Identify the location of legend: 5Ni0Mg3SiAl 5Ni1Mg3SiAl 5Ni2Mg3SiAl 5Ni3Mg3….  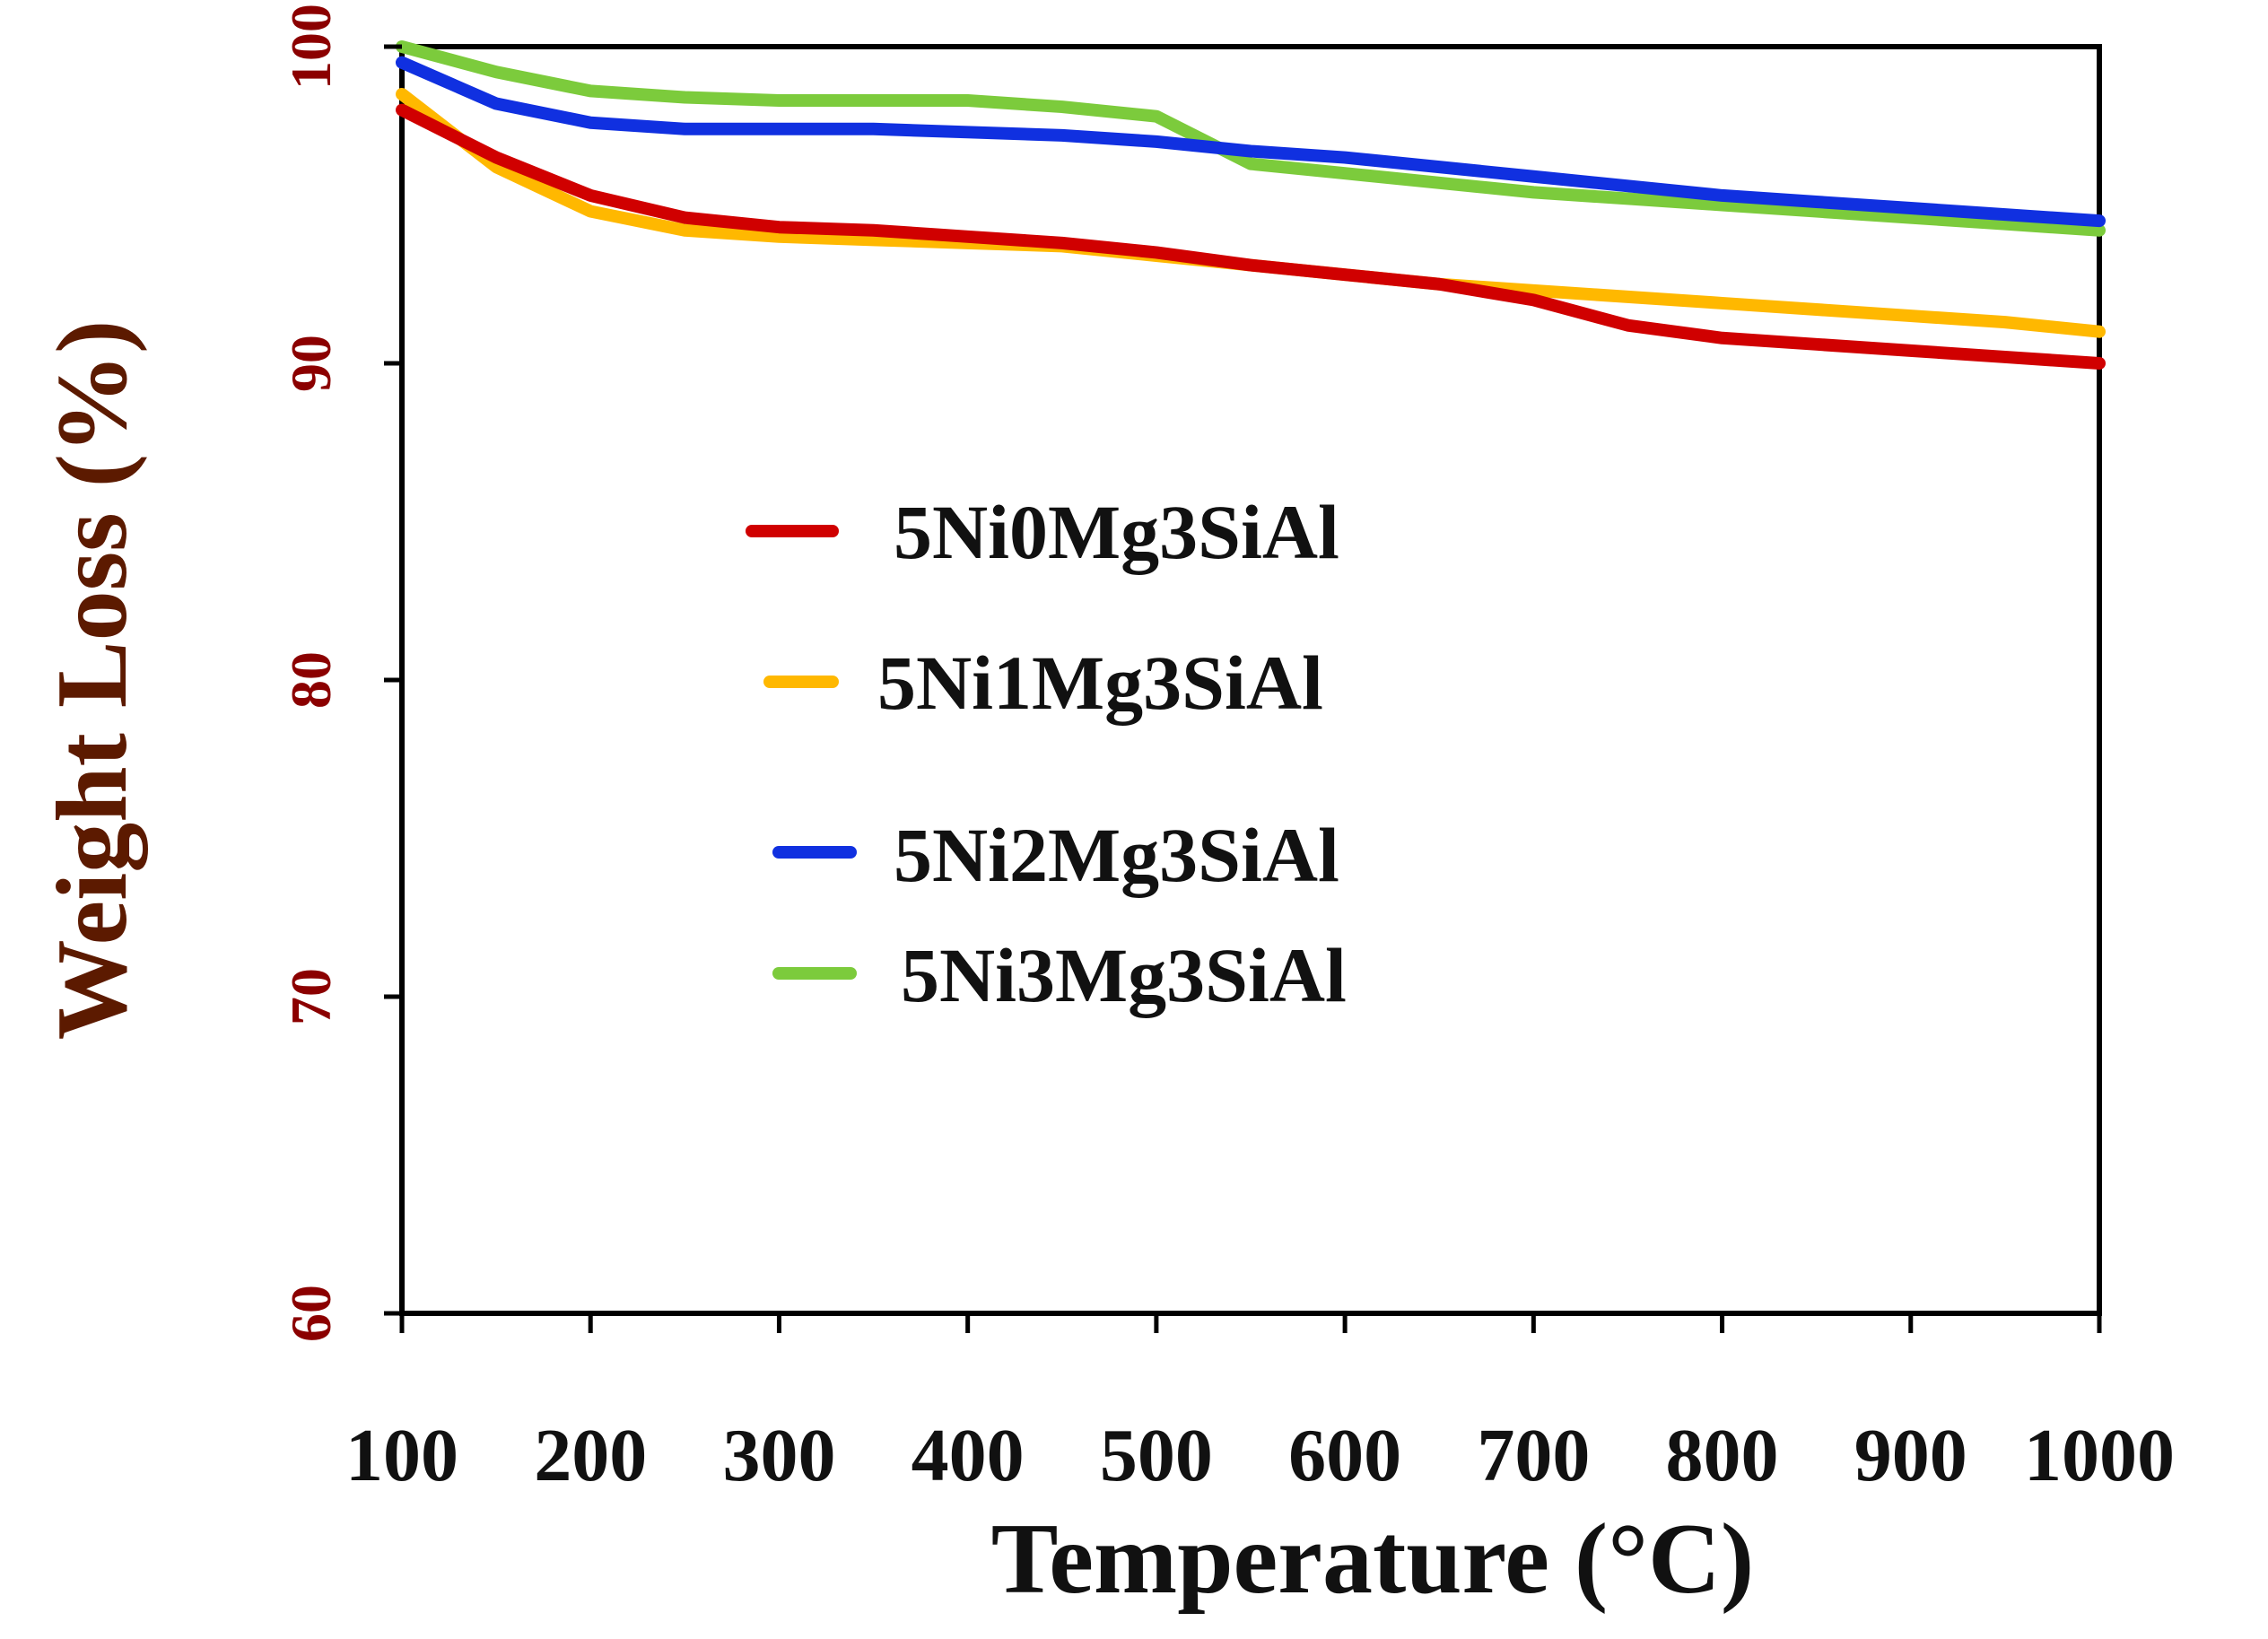
(1046, 753).